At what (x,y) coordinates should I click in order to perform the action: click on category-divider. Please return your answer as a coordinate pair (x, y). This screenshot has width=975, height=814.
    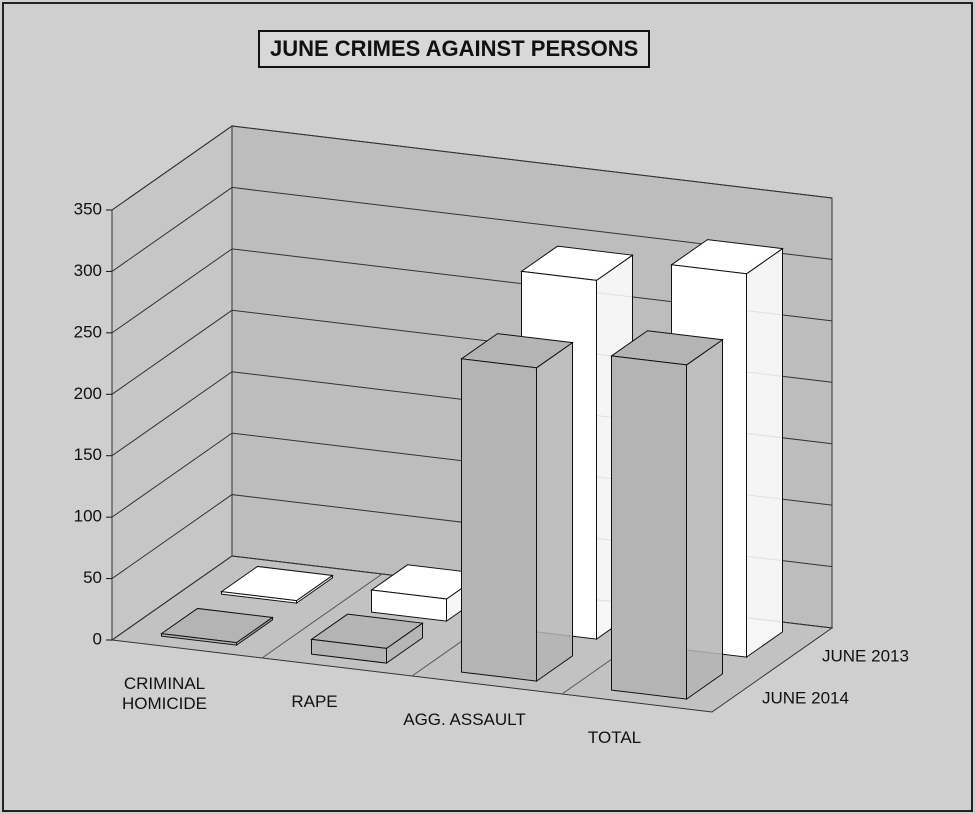
    Looking at the image, I should click on (322, 616).